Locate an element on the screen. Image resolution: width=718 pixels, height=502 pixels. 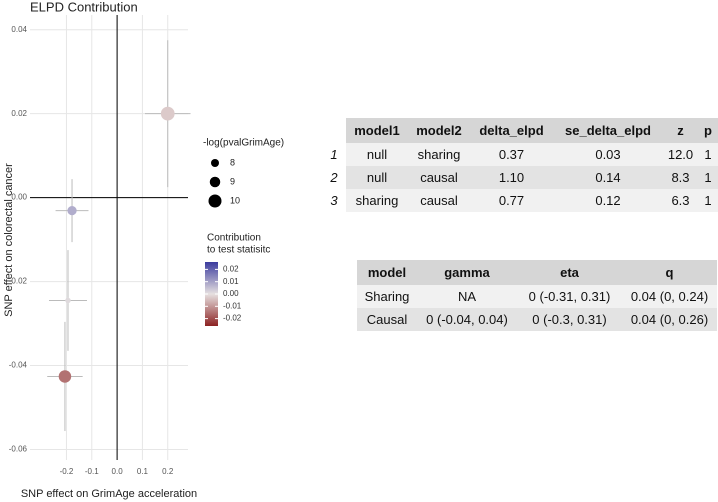
table-cell: 0.03 is located at coordinates (608, 154).